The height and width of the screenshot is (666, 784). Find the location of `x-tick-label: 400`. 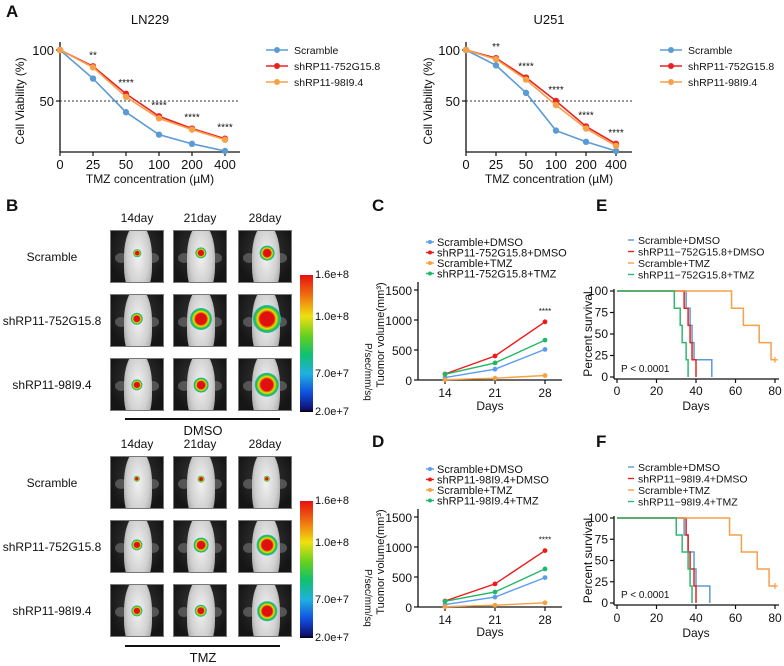

x-tick-label: 400 is located at coordinates (225, 164).